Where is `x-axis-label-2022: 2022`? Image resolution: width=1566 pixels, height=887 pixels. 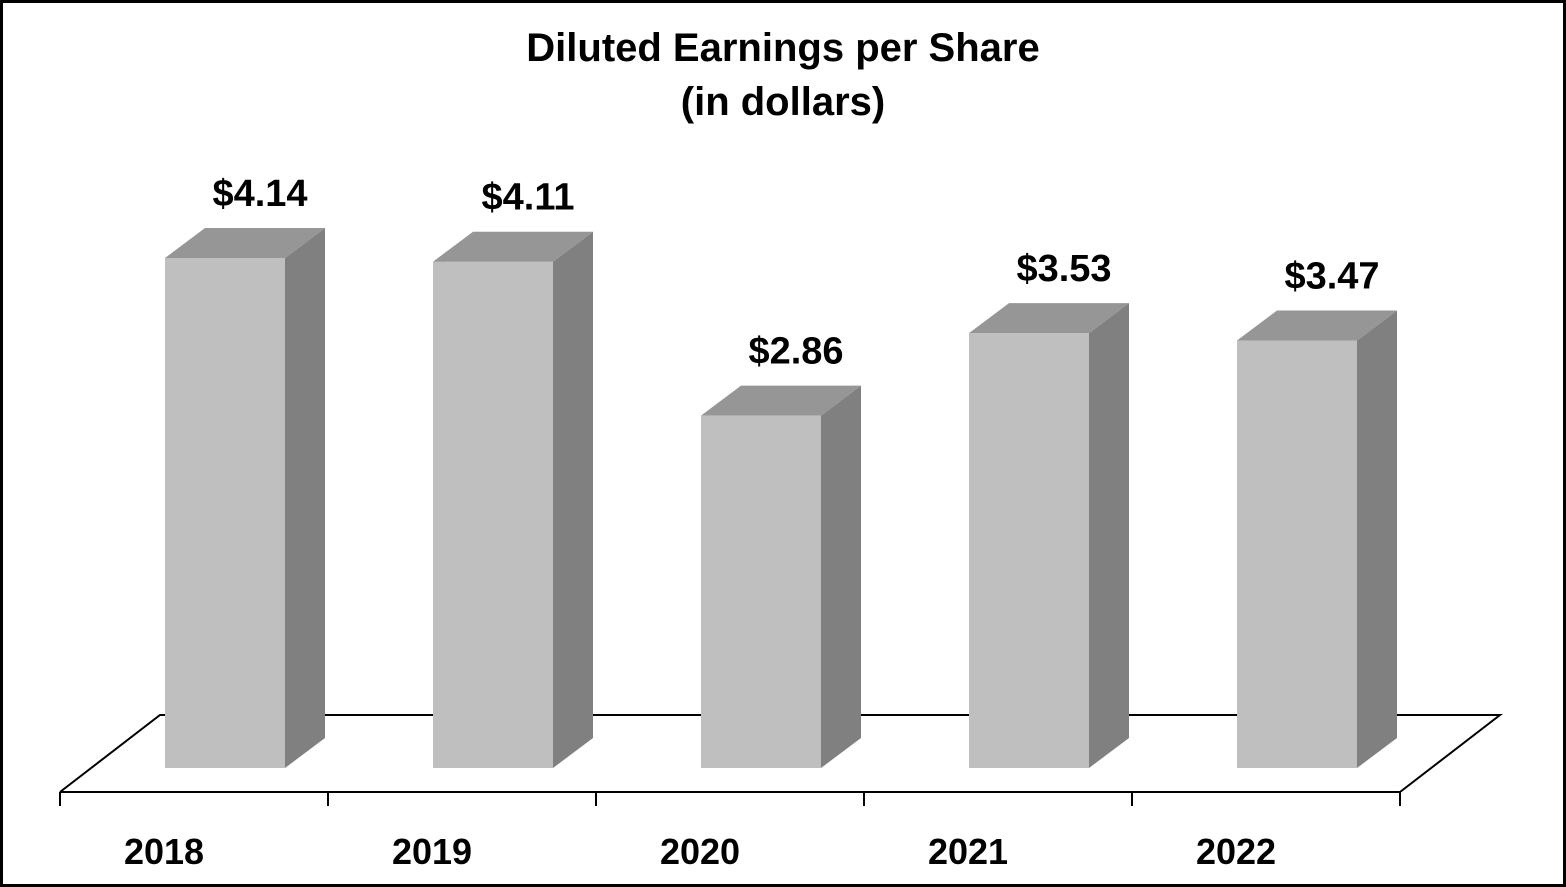 x-axis-label-2022: 2022 is located at coordinates (1236, 851).